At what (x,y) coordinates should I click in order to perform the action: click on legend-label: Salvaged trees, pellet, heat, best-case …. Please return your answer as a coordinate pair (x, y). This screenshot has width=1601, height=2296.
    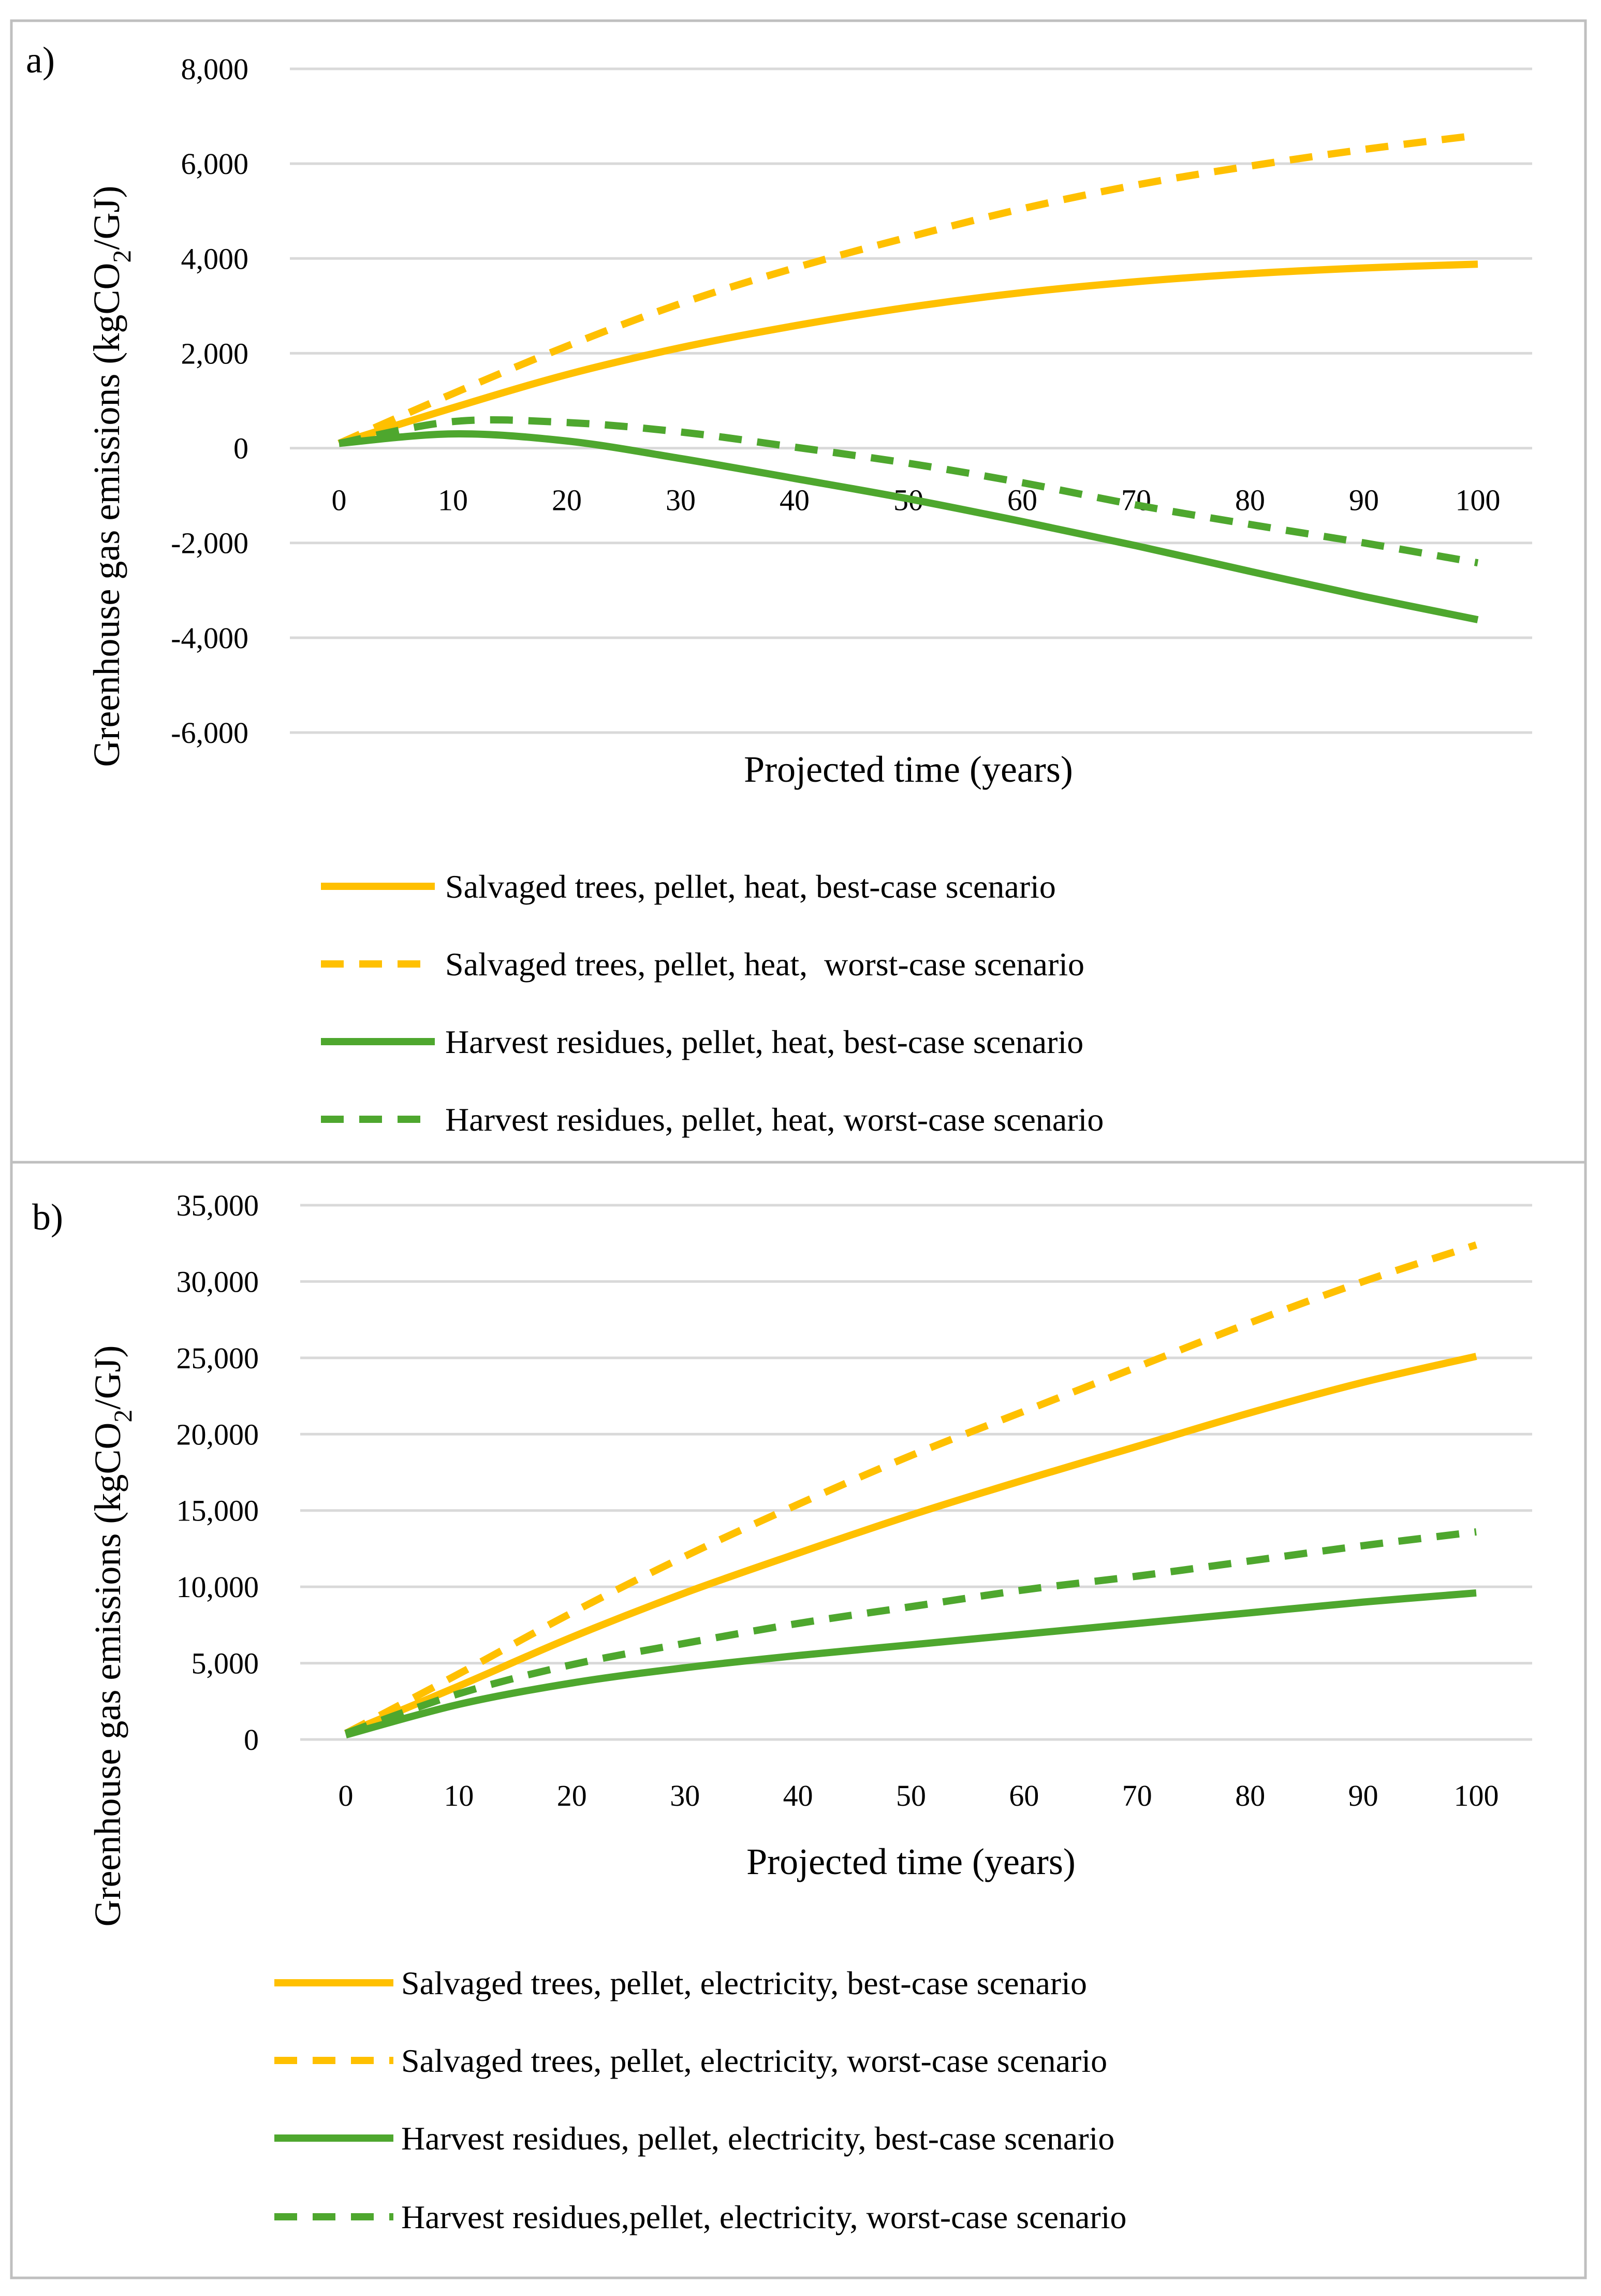
    Looking at the image, I should click on (750, 886).